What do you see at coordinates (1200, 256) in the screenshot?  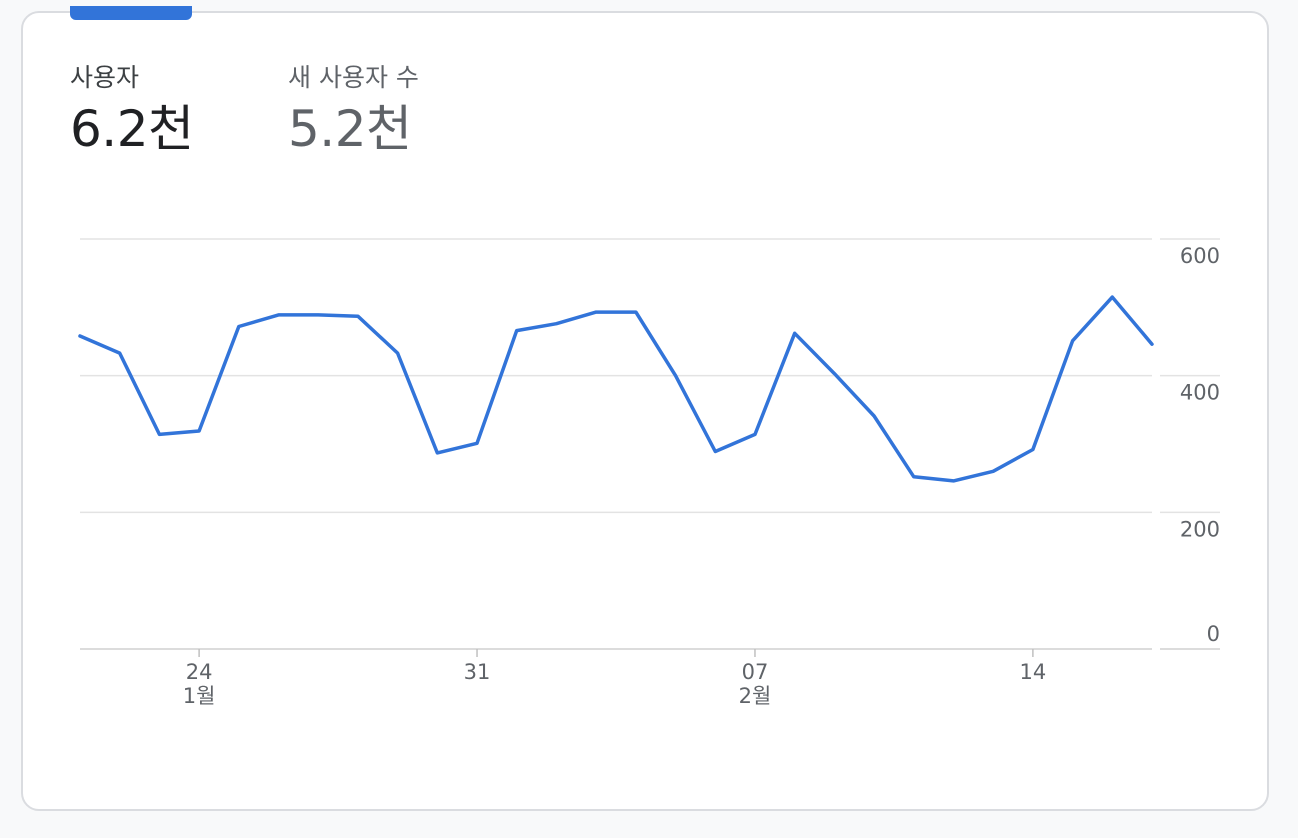 I see `y-tick-label-600: 600` at bounding box center [1200, 256].